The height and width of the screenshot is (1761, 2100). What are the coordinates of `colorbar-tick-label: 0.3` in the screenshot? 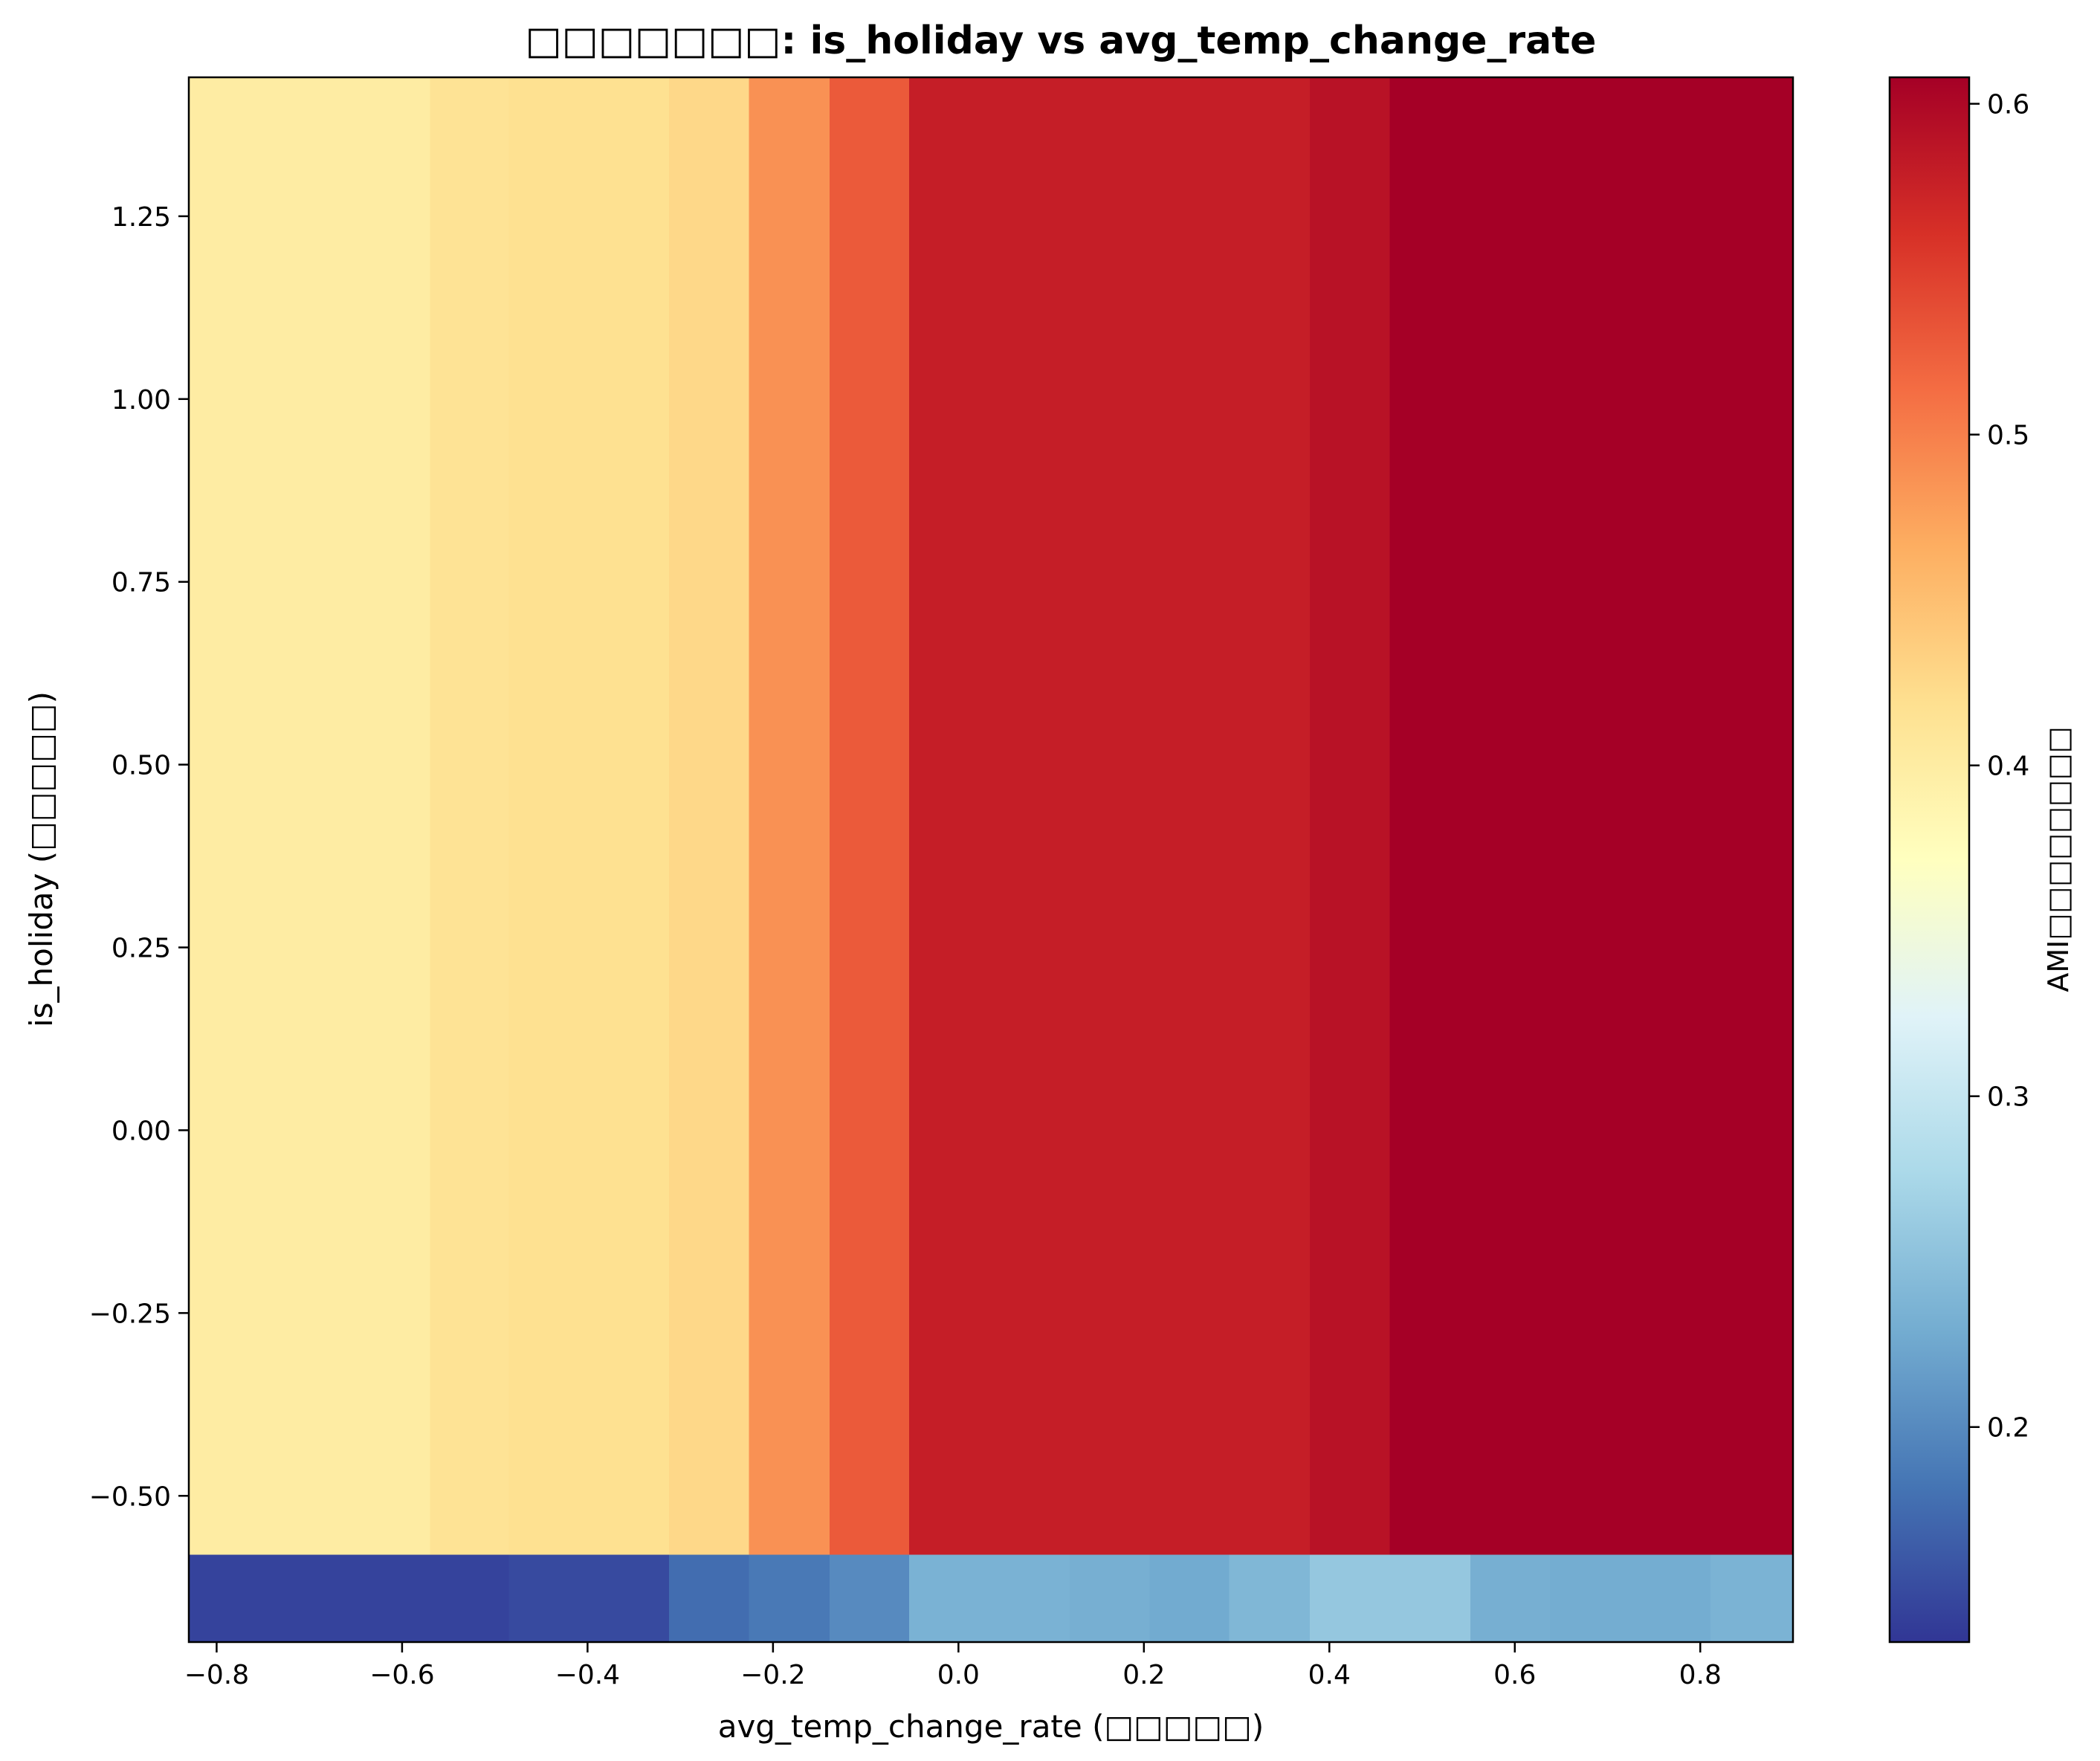 It's located at (2008, 1097).